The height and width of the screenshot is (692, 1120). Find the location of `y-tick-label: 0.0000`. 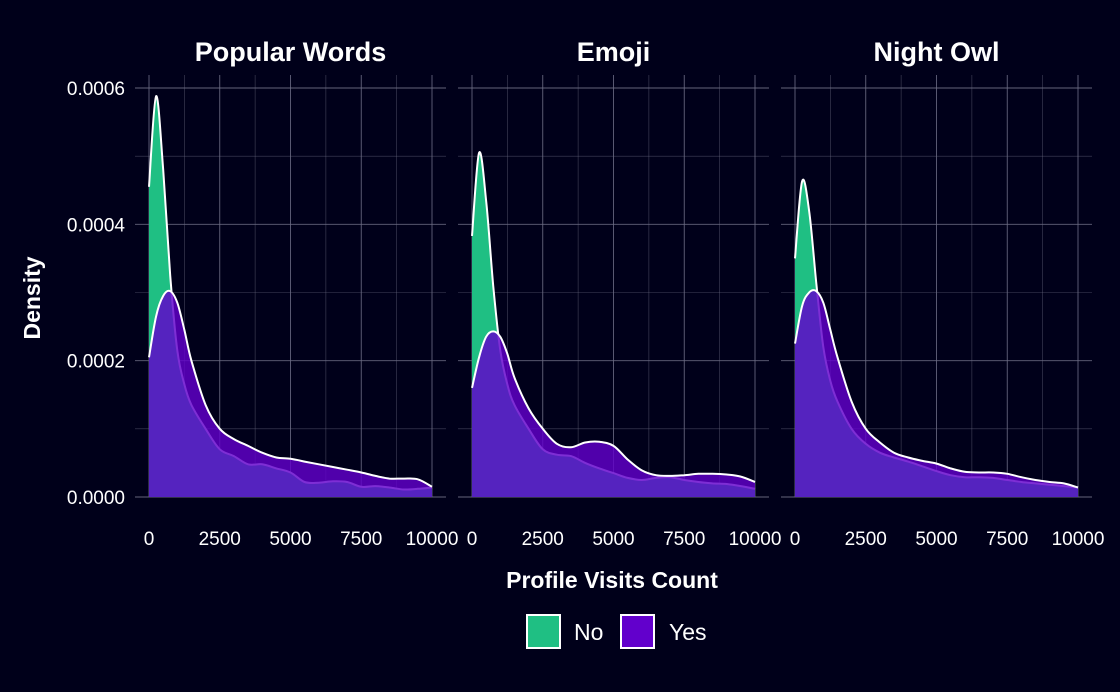

y-tick-label: 0.0000 is located at coordinates (96, 498).